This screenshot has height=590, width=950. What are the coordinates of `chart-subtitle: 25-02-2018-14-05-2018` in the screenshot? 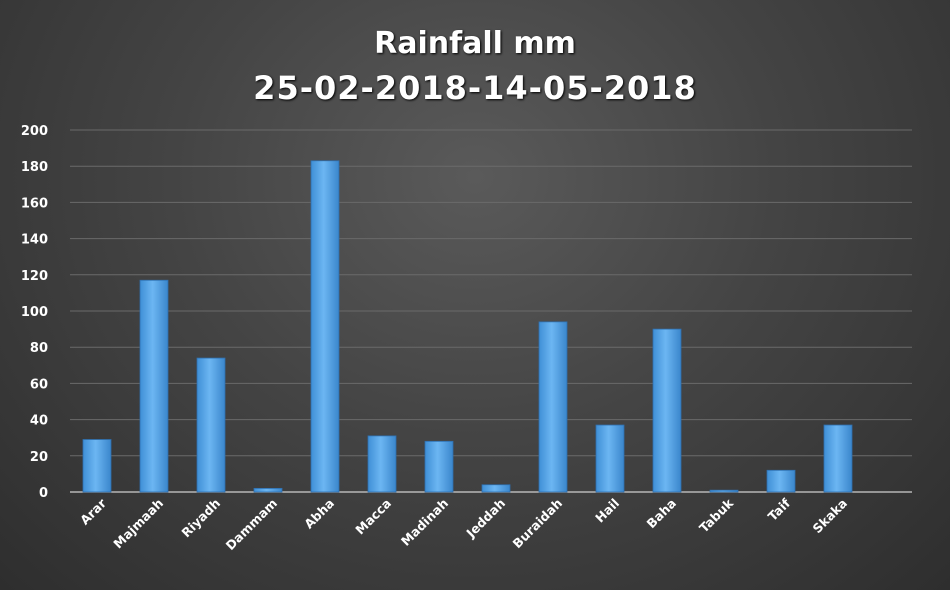 It's located at (475, 88).